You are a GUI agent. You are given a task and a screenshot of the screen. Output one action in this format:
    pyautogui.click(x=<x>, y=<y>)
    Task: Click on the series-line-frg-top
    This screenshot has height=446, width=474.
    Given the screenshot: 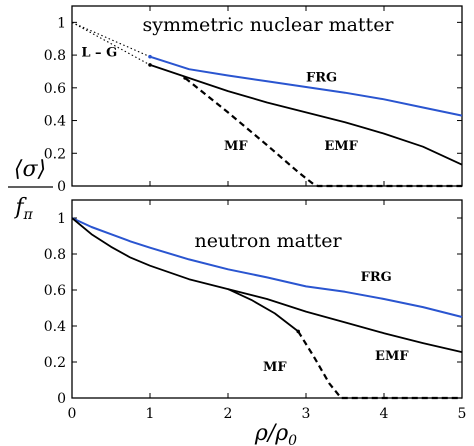 What is the action you would take?
    pyautogui.click(x=306, y=86)
    